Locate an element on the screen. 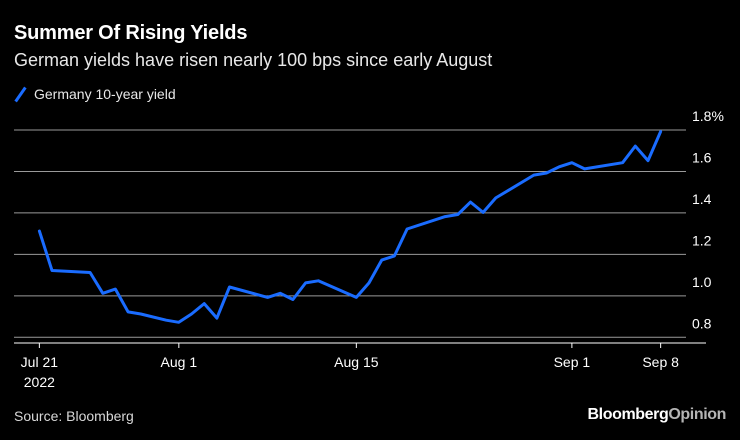 This screenshot has height=440, width=740. brand-main: Bloomberg is located at coordinates (628, 414).